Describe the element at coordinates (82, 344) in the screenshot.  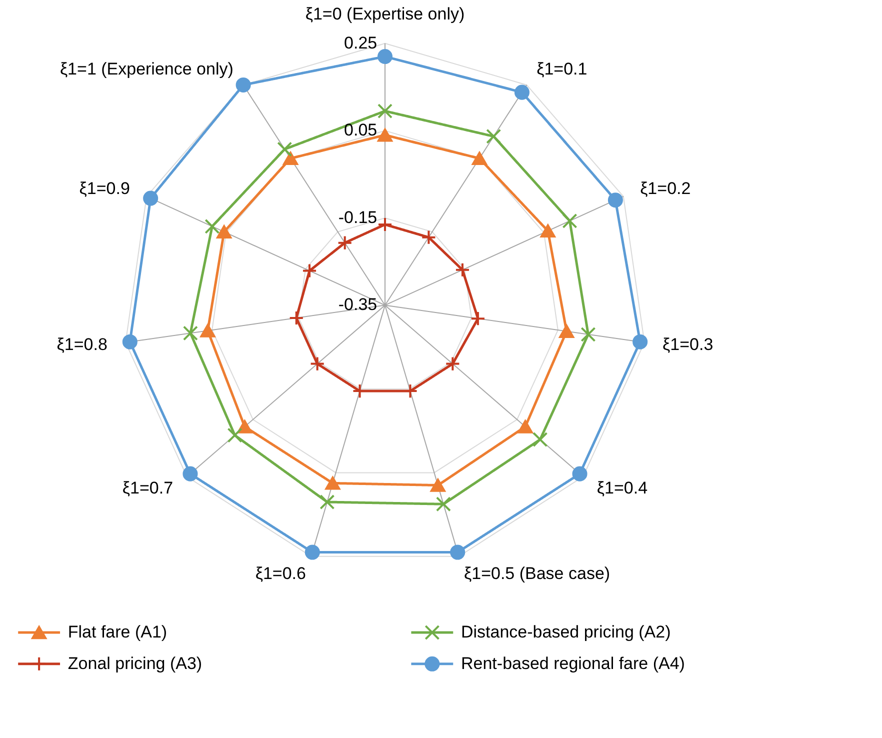
I see `spoke-label: ξ1=0.8` at that location.